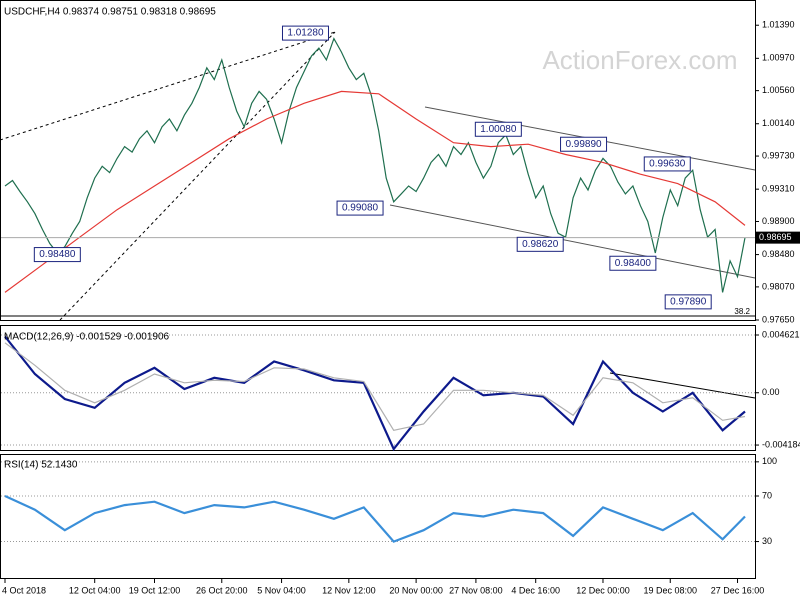 The width and height of the screenshot is (800, 605). Describe the element at coordinates (155, 590) in the screenshot. I see `x-tick-label: 19 Oct 12:00` at that location.